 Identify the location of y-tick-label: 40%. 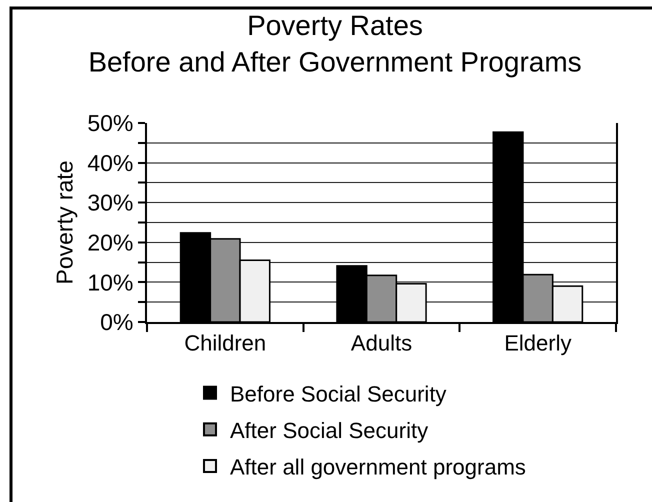
(110, 163).